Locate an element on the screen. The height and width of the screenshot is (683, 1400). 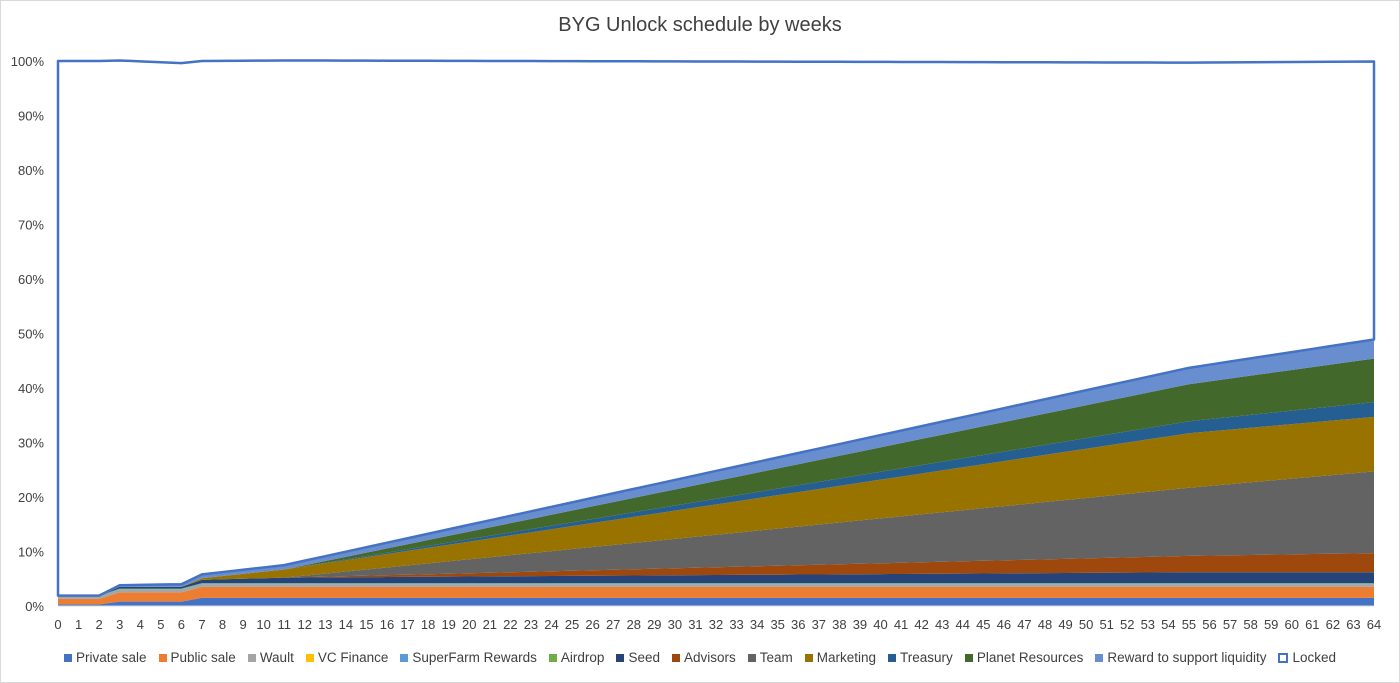
x-tick-label: 57 is located at coordinates (1230, 624).